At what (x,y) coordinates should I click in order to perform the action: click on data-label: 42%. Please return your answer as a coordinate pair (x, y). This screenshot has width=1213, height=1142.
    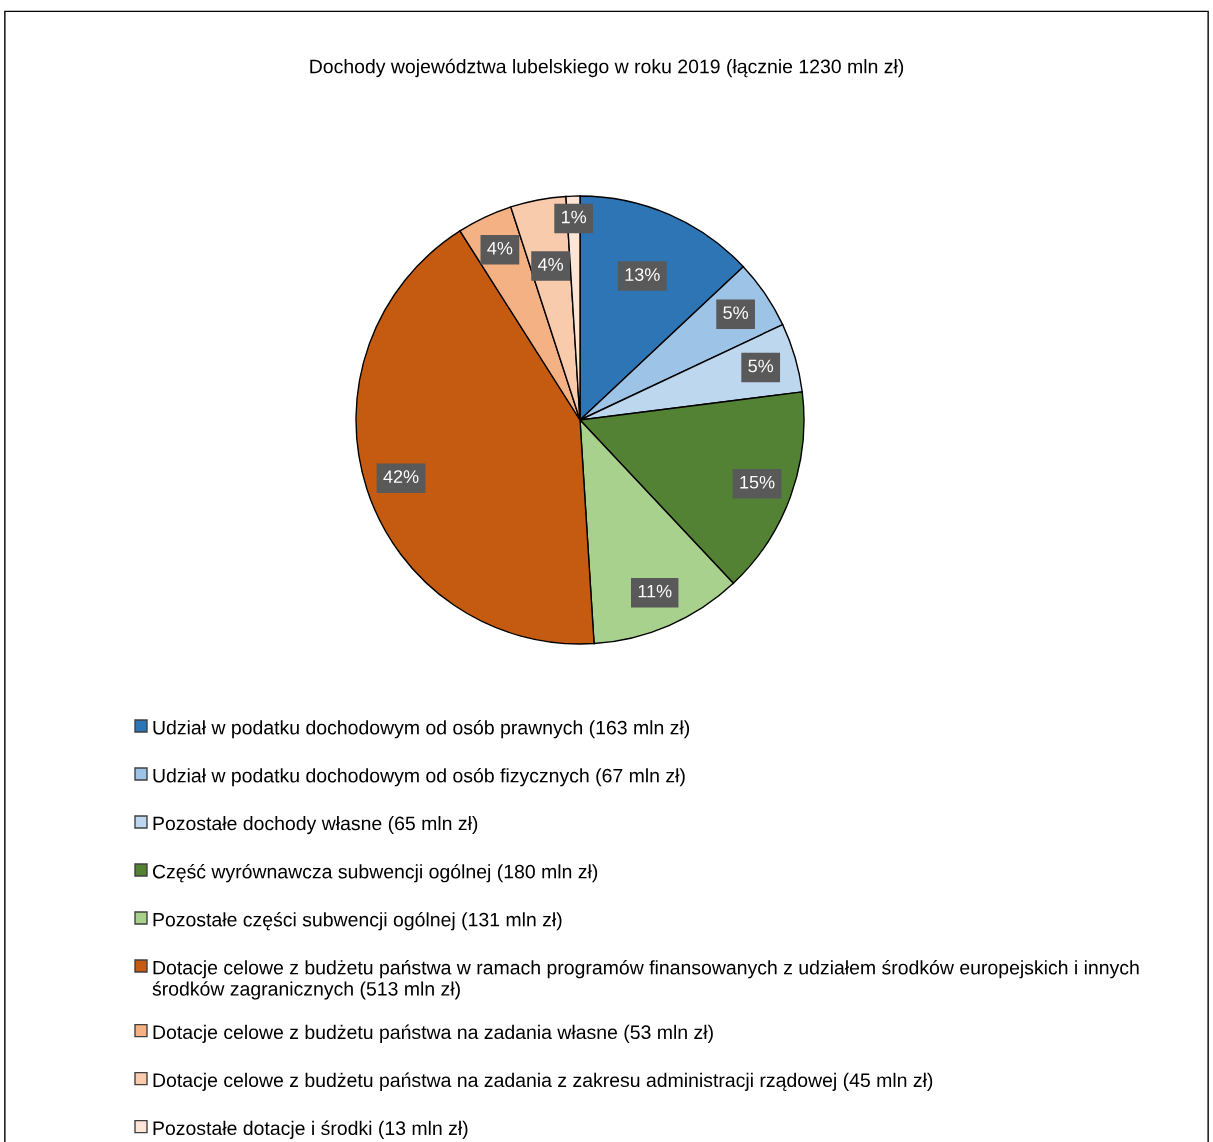
    Looking at the image, I should click on (401, 476).